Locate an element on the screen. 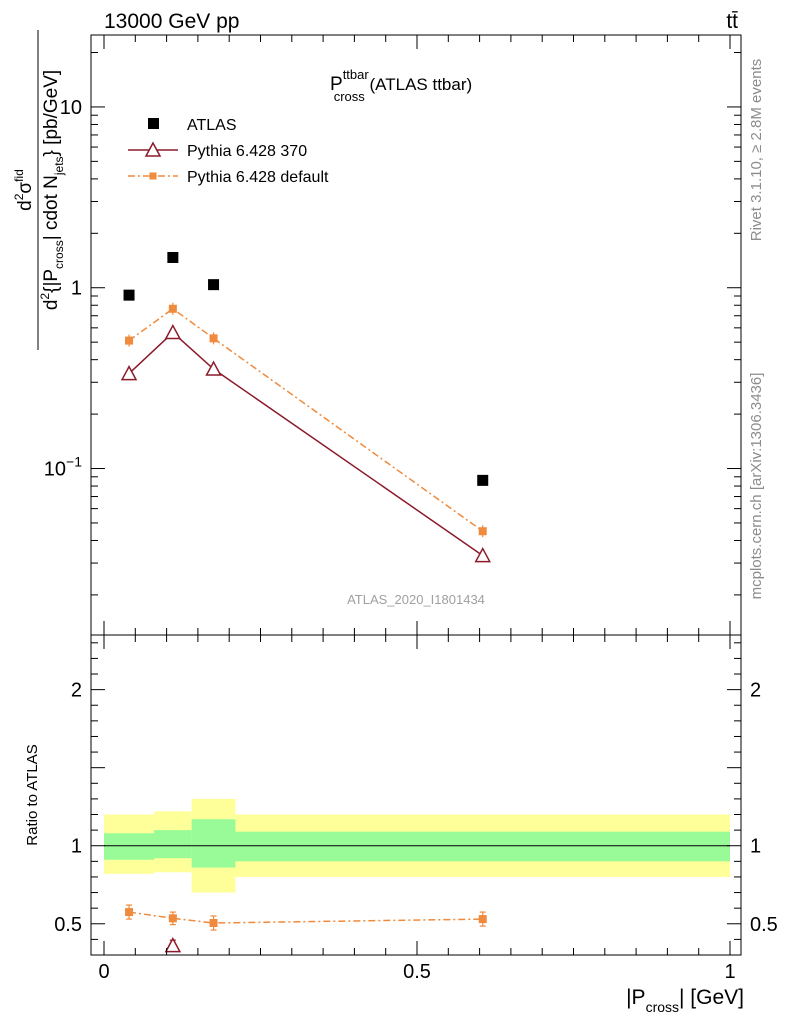 The image size is (786, 1024). ratio-y-axis-label: Ratio to ATLAS is located at coordinates (32, 794).